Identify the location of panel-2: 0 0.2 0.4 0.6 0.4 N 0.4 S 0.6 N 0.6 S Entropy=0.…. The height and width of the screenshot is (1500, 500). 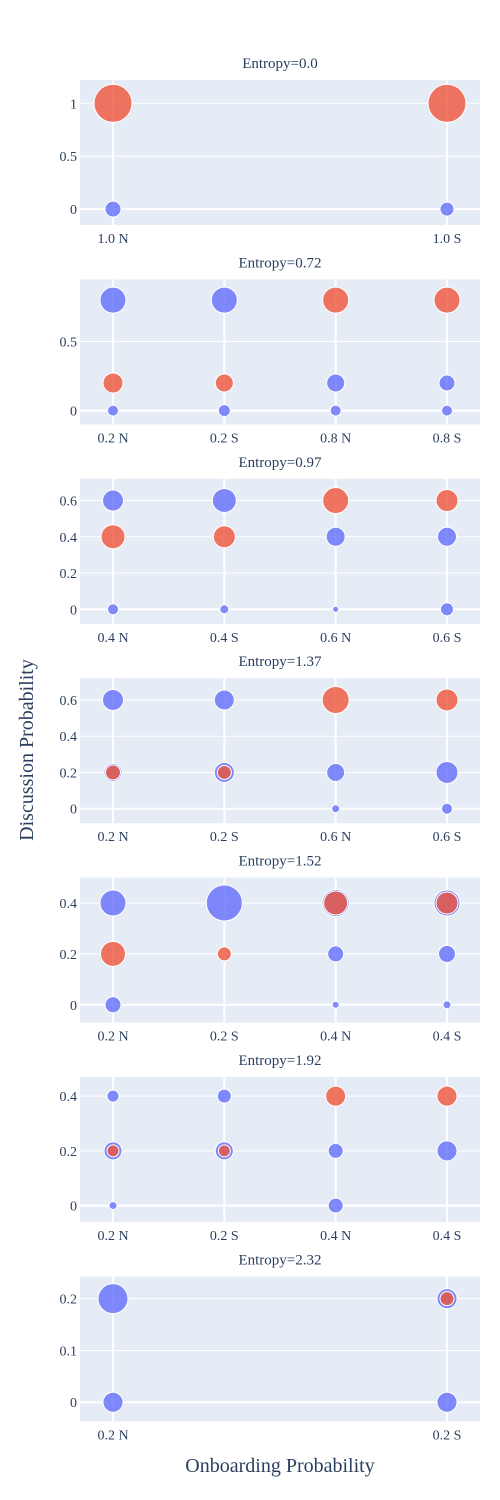
(270, 550).